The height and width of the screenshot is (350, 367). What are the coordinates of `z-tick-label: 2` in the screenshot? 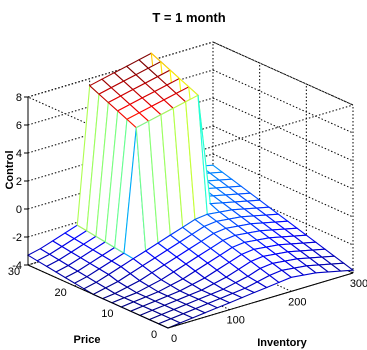 It's located at (19, 182).